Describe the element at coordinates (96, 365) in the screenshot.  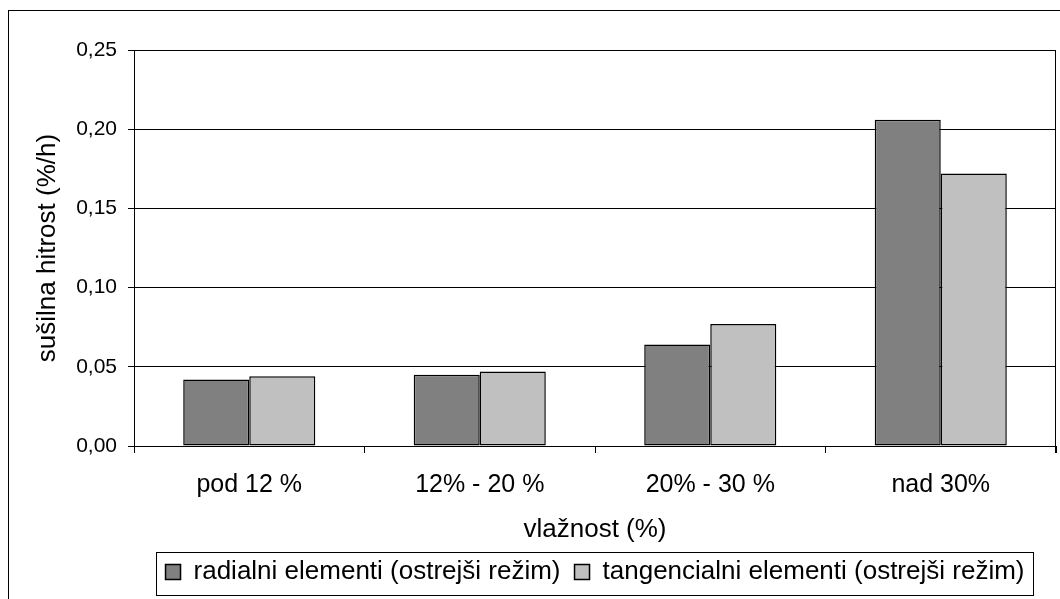
I see `y-tick-label: 0,05` at that location.